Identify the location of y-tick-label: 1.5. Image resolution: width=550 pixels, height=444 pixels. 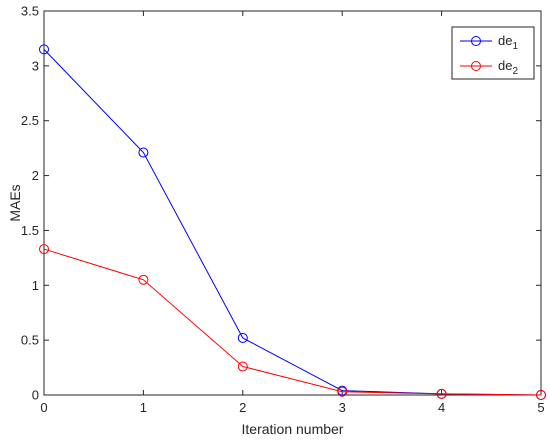
(30, 230).